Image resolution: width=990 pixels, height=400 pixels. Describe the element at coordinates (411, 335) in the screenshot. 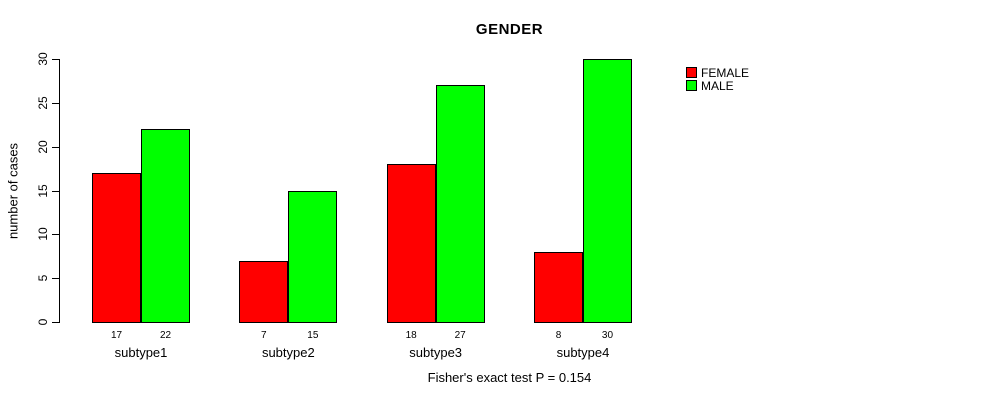

I see `bar-value-label: 18` at that location.